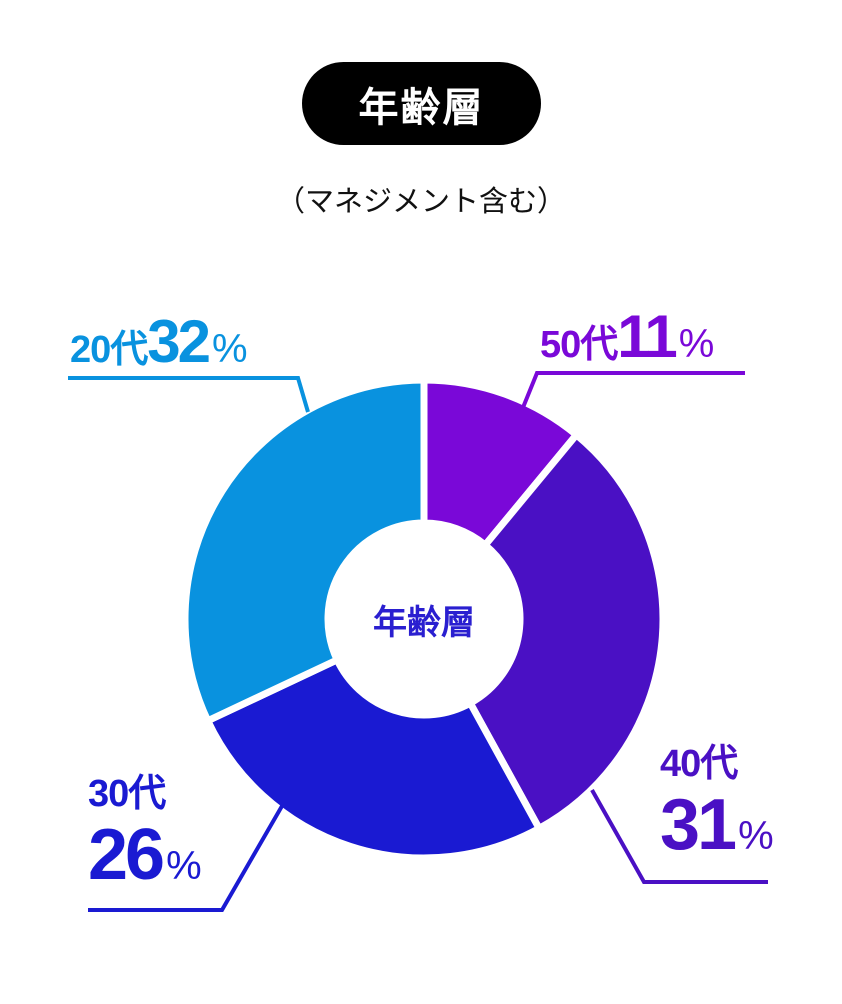 This screenshot has width=842, height=1004. I want to click on label-40s: 40代 31%, so click(717, 803).